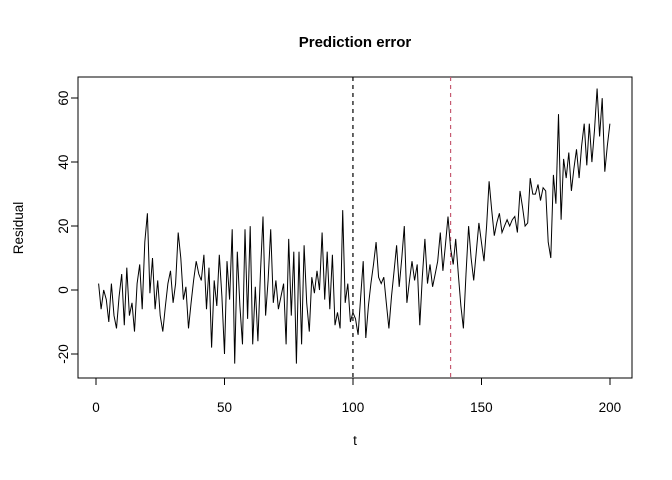  I want to click on y-tick-label: 0, so click(63, 290).